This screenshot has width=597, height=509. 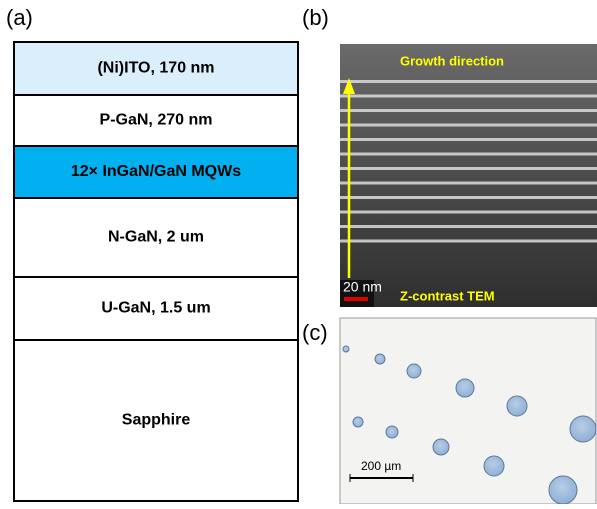 What do you see at coordinates (381, 466) in the screenshot?
I see `scale-label: 200 µm` at bounding box center [381, 466].